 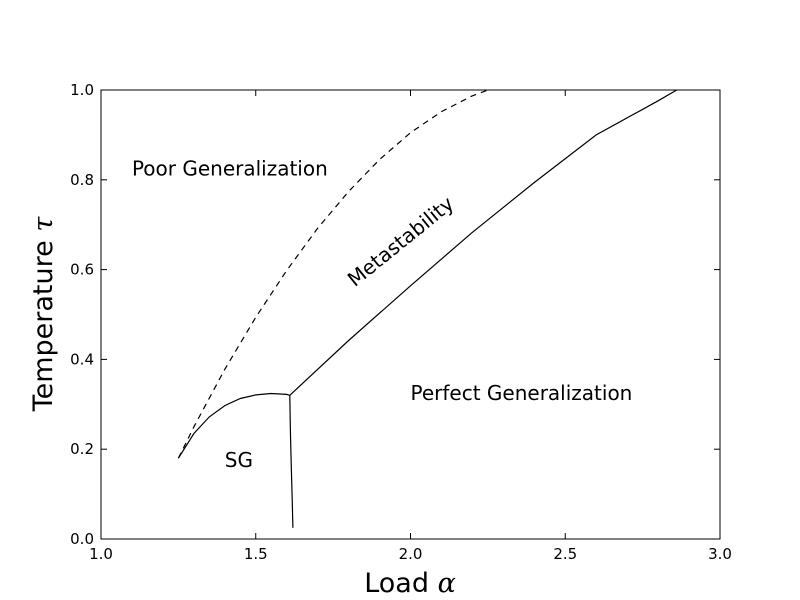 I want to click on x-axis-title-text: Load, so click(x=396, y=583).